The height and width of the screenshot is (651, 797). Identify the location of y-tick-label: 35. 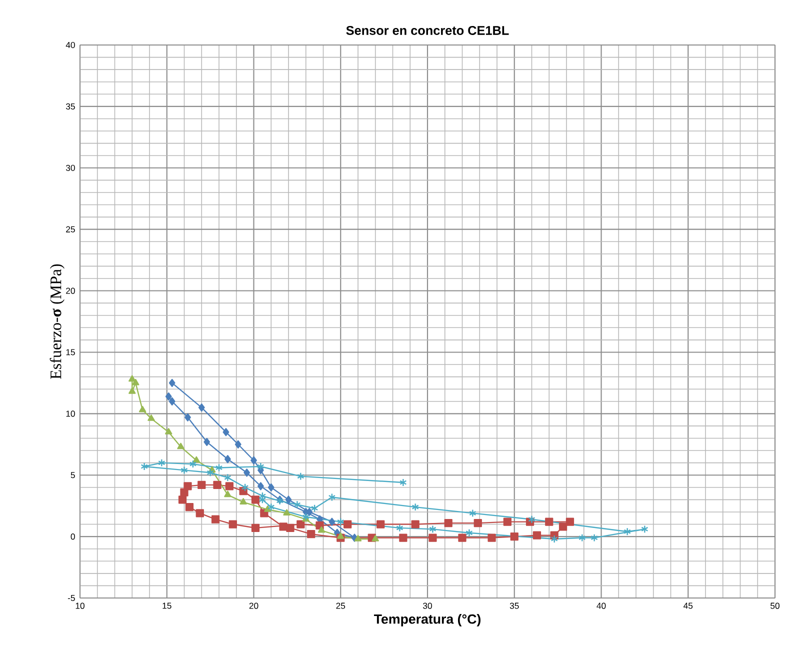
(70, 106).